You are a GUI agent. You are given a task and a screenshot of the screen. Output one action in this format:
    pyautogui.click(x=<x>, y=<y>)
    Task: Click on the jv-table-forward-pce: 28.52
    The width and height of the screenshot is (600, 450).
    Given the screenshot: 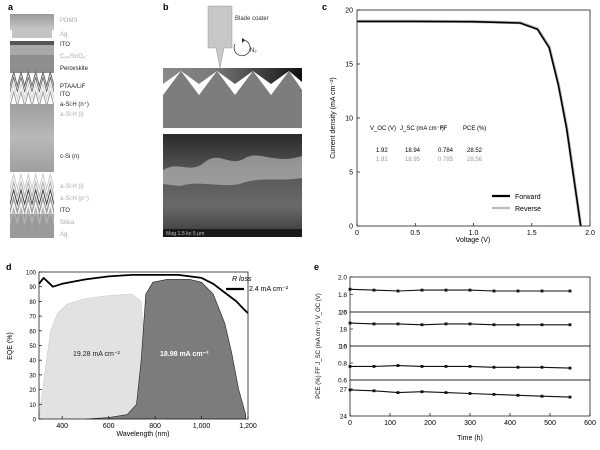 What is the action you would take?
    pyautogui.click(x=475, y=151)
    